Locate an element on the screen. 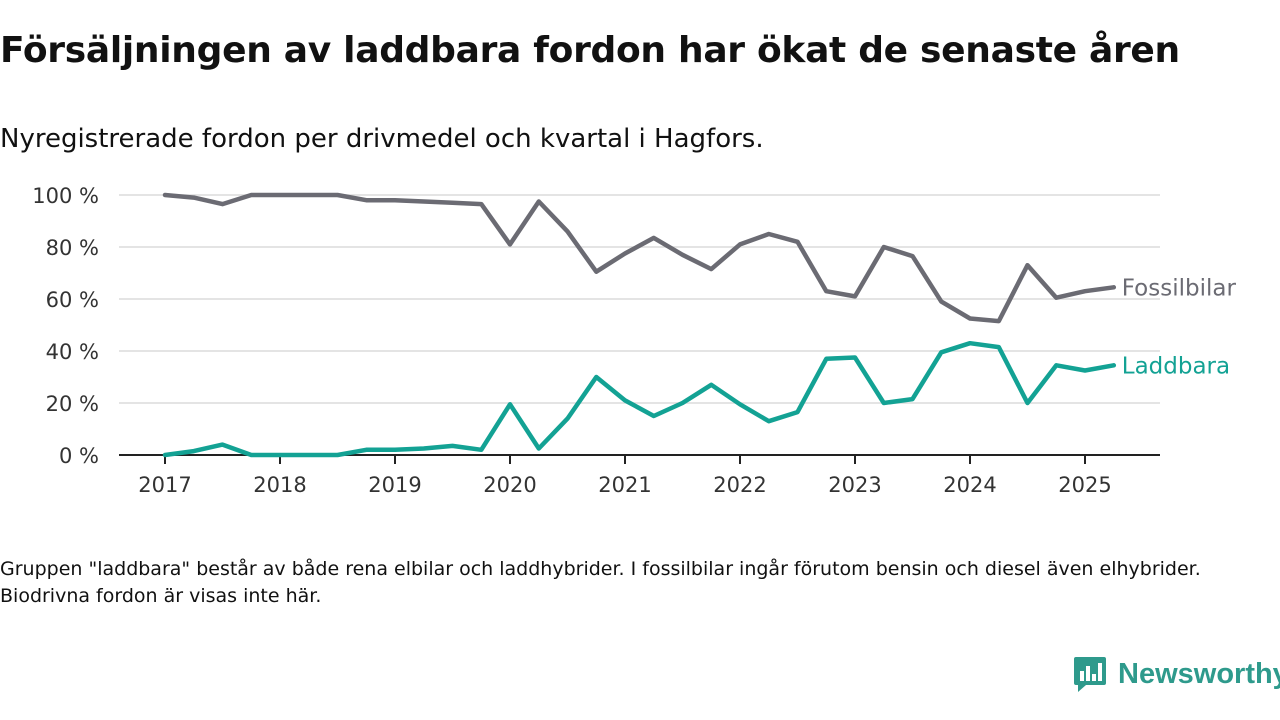 The width and height of the screenshot is (1280, 720). y-tick-label: 20 % is located at coordinates (72, 404).